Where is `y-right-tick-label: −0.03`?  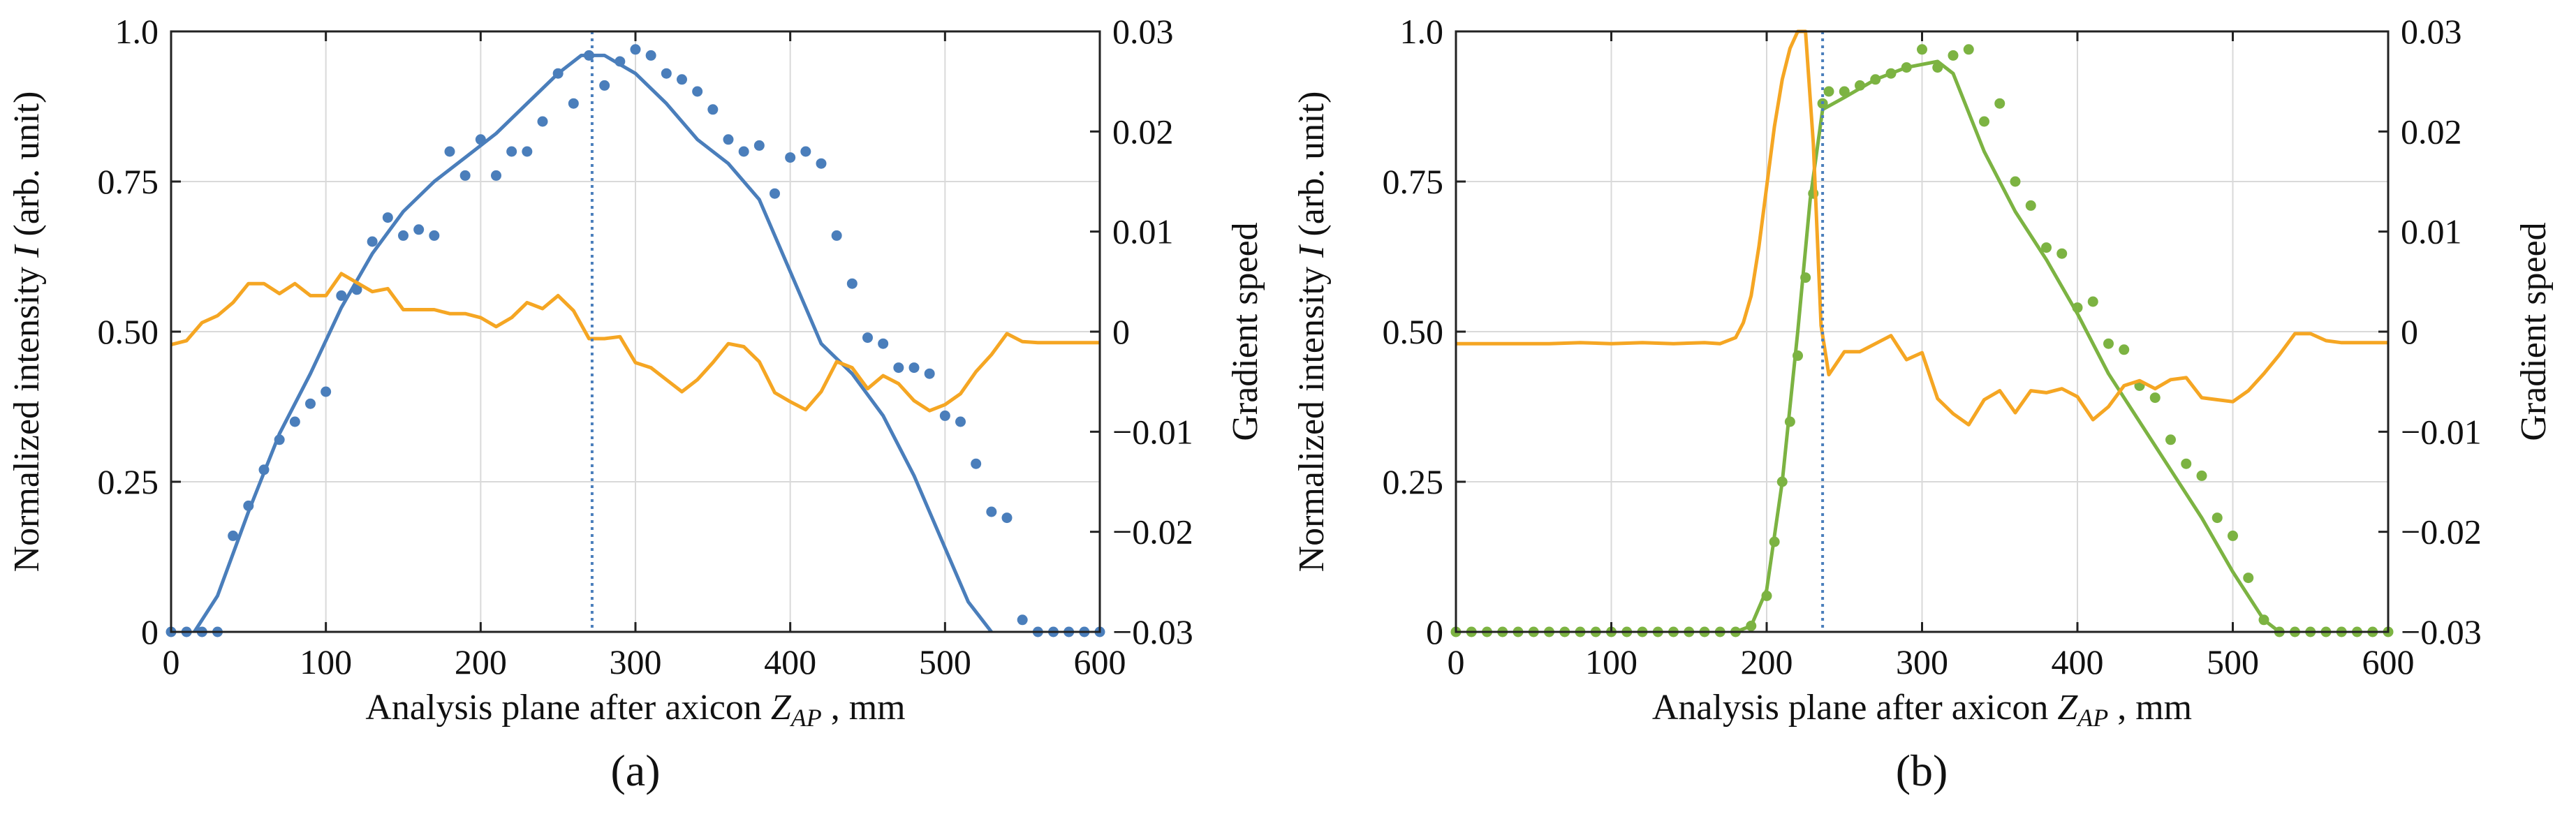 y-right-tick-label: −0.03 is located at coordinates (2441, 631).